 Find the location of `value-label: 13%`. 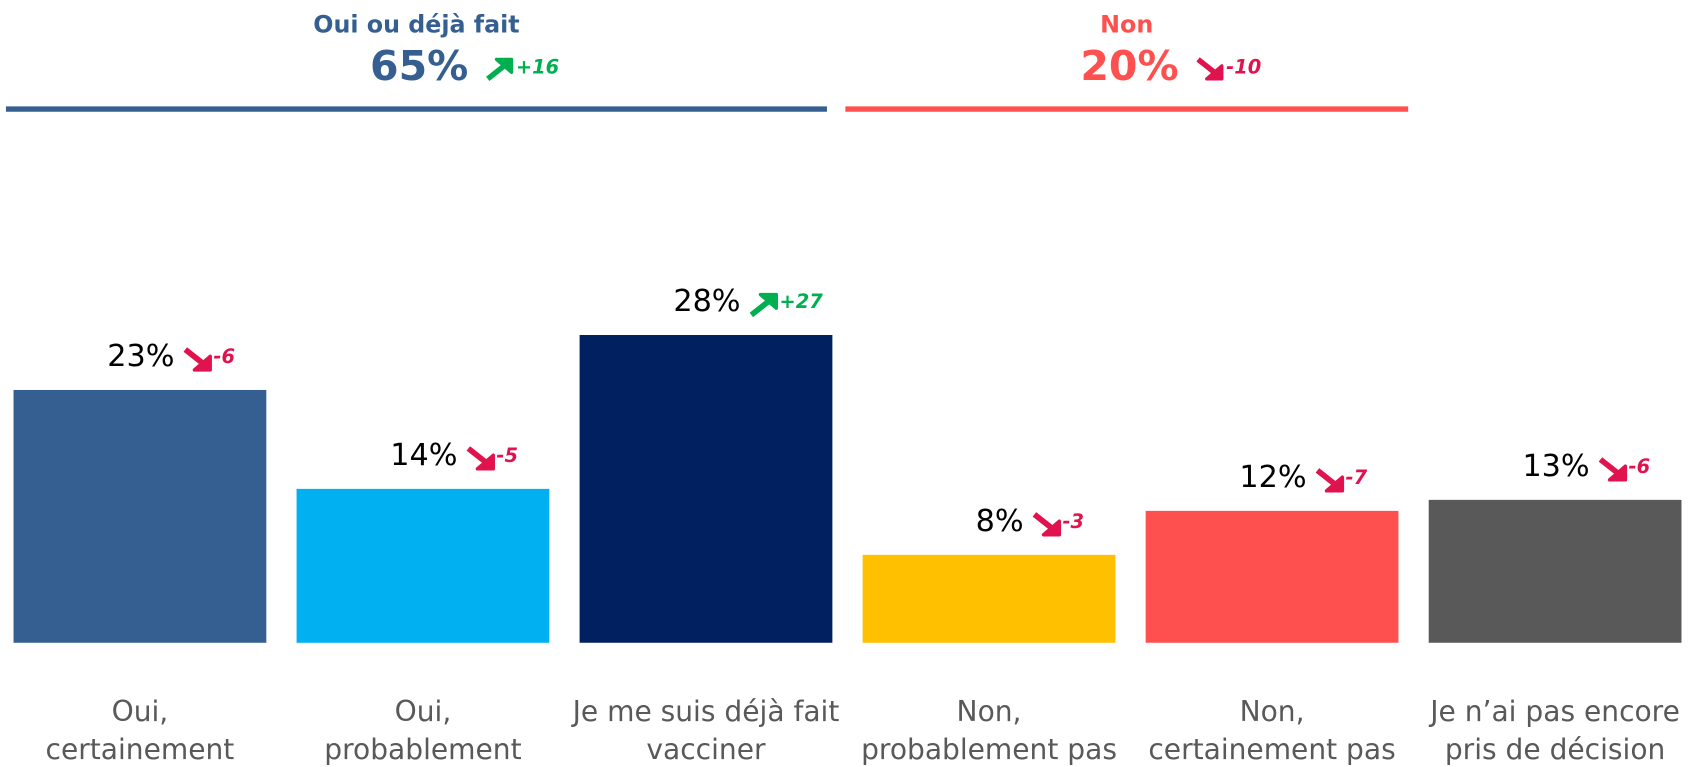

value-label: 13% is located at coordinates (1555, 466).